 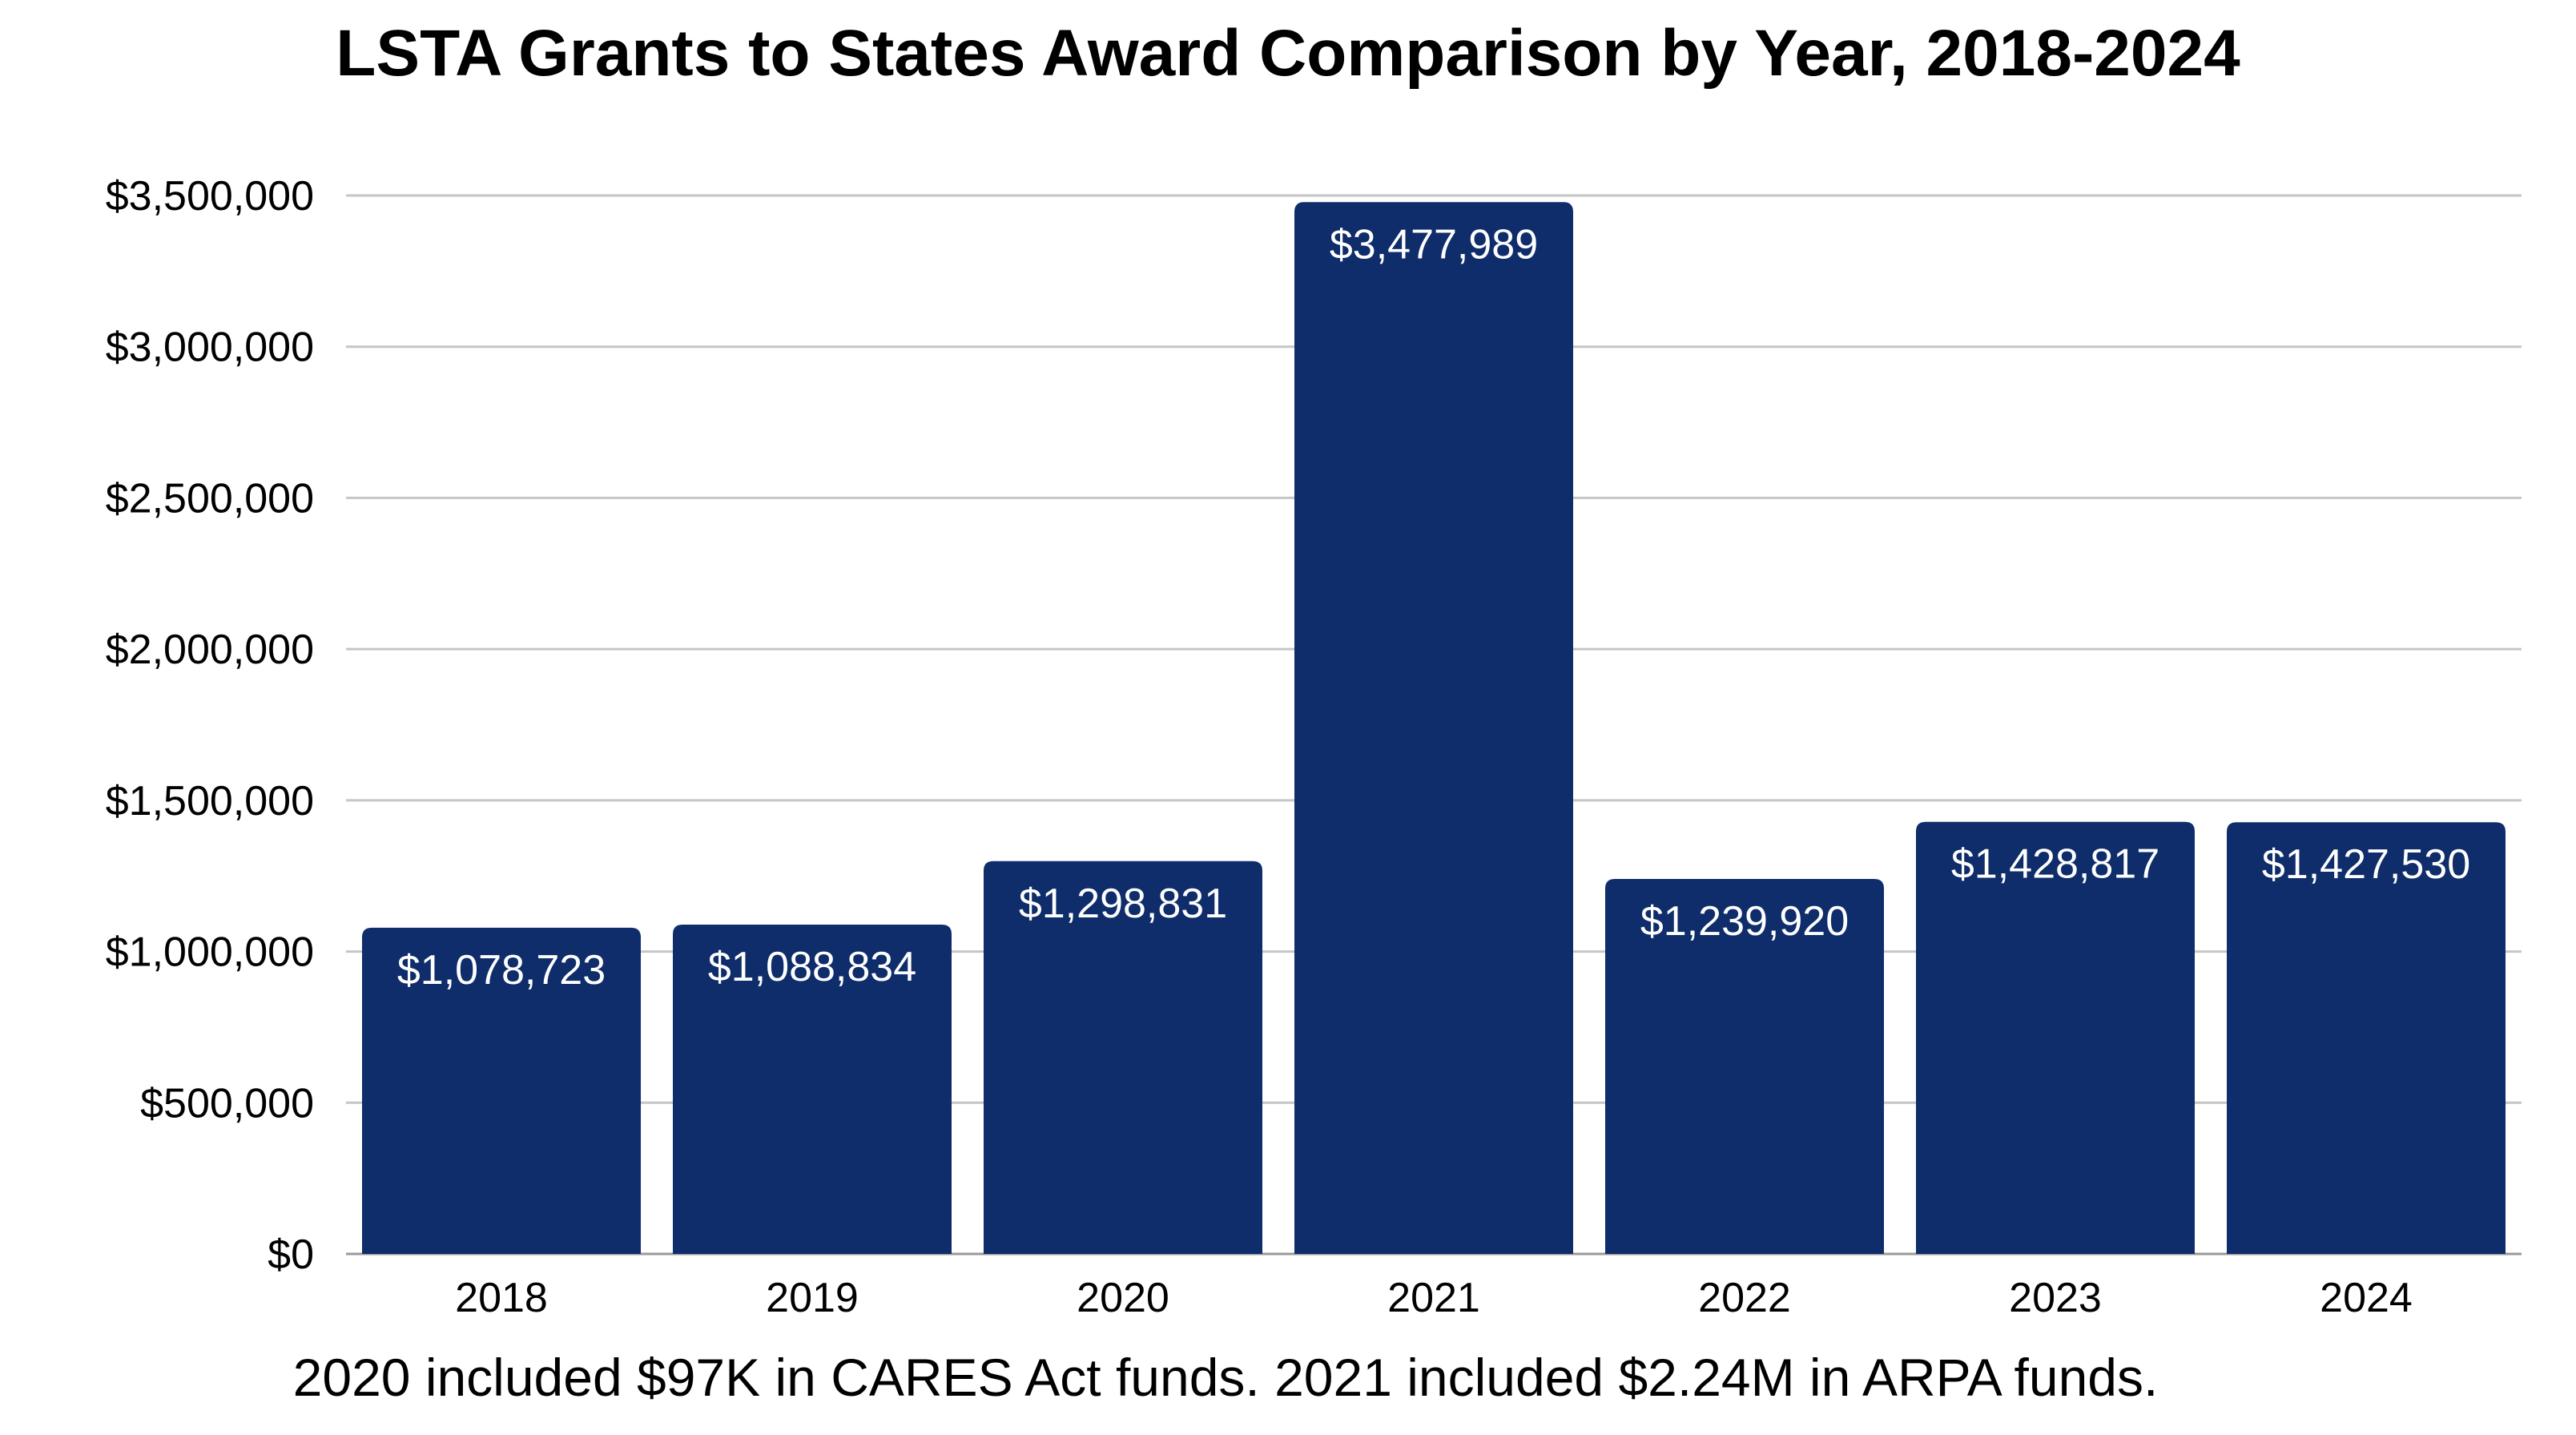 I want to click on x-axis-tick-labels: 2018 2019 2020 2021 2022 2023 2024, so click(x=1434, y=1298).